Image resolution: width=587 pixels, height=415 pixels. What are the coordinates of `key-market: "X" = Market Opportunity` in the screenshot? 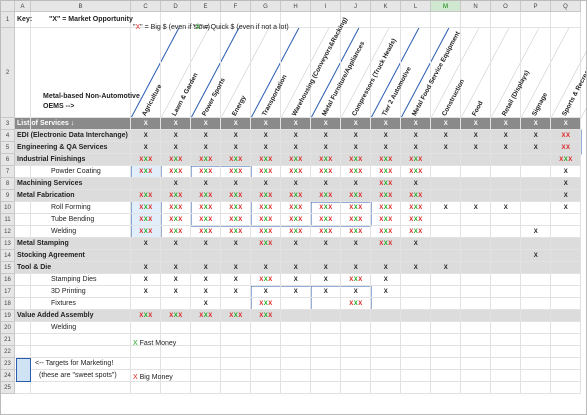 It's located at (91, 19).